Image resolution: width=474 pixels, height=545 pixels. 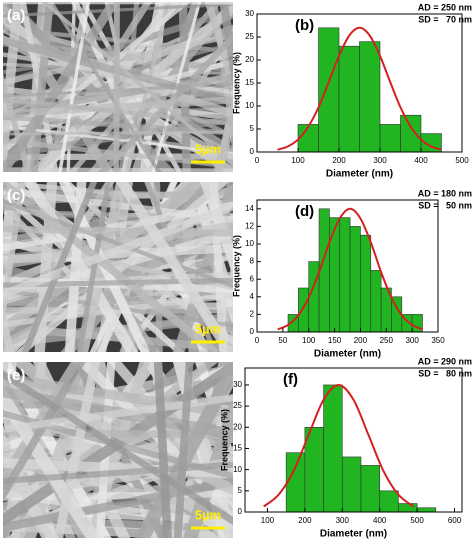 What do you see at coordinates (16, 195) in the screenshot?
I see `panel-label: (c)` at bounding box center [16, 195].